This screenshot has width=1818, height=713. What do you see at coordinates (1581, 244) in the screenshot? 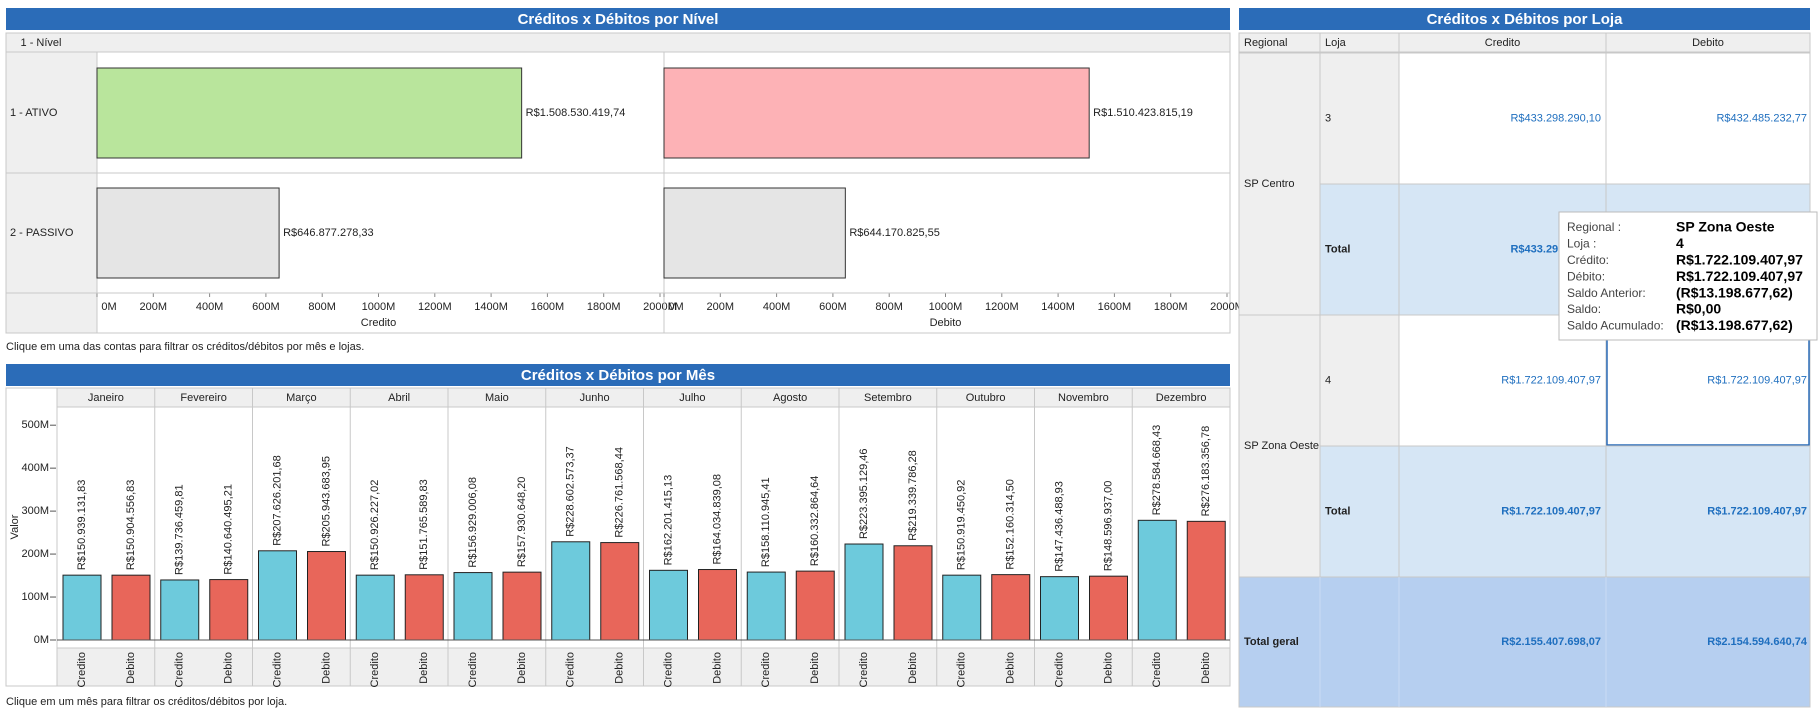
I see `tooltip-label: Loja :` at bounding box center [1581, 244].